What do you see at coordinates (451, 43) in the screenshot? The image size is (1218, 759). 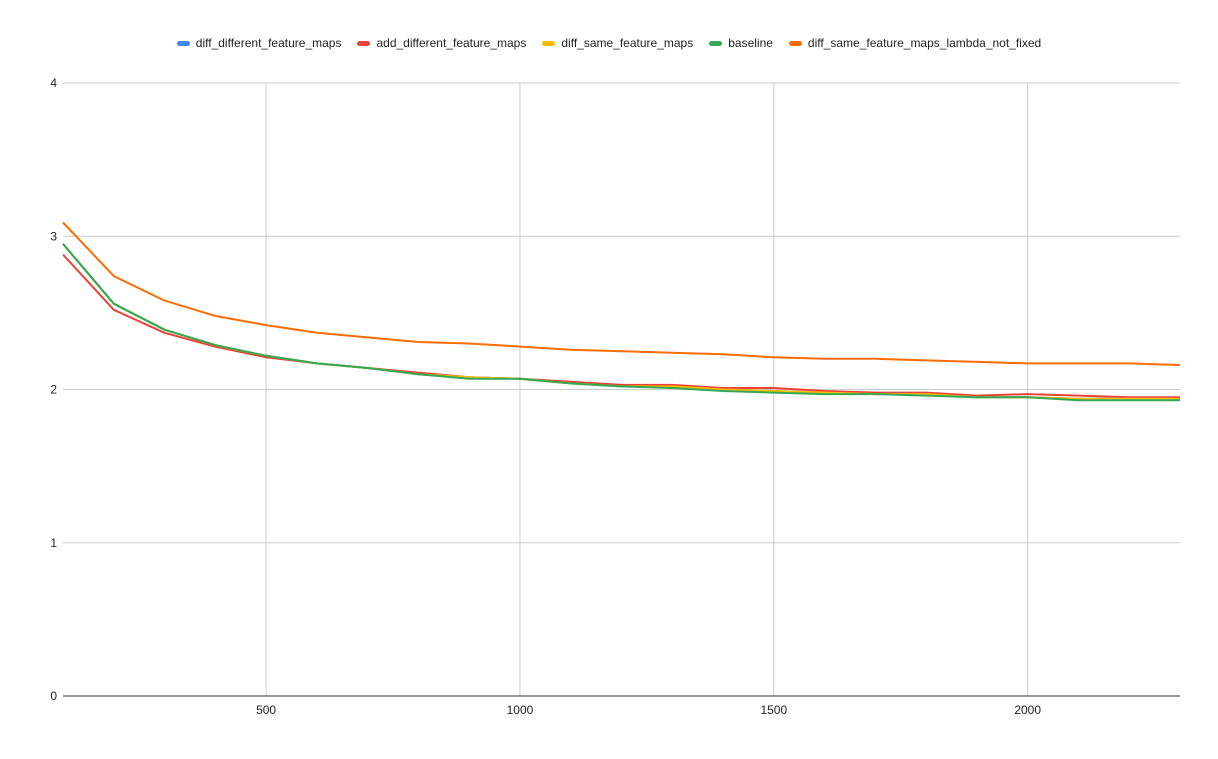 I see `legend-label: add_different_feature_maps` at bounding box center [451, 43].